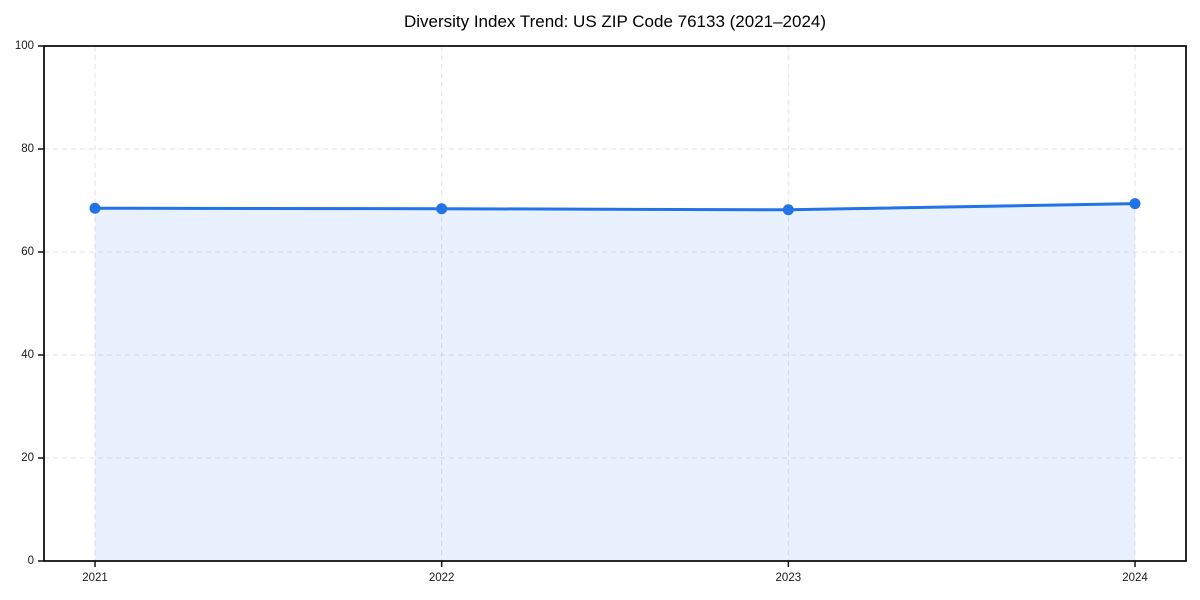  Describe the element at coordinates (31, 561) in the screenshot. I see `y-tick-label: 0` at that location.